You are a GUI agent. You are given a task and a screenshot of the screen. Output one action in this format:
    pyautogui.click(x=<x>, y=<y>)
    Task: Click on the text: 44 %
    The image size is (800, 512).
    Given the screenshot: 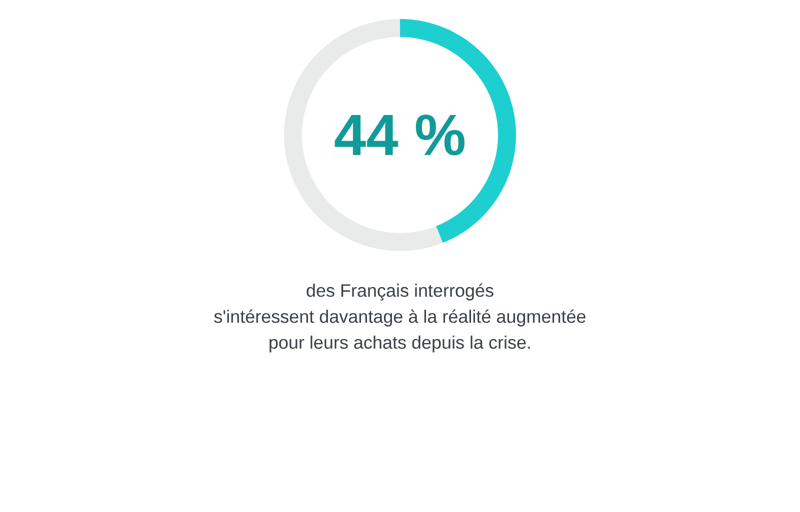 What is the action you would take?
    pyautogui.click(x=399, y=135)
    